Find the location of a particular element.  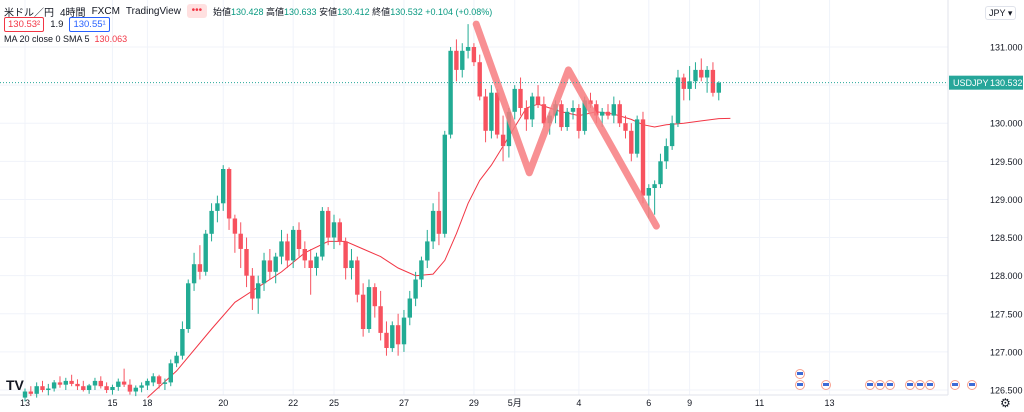

tradingview-logo-icon: TV is located at coordinates (15, 385).